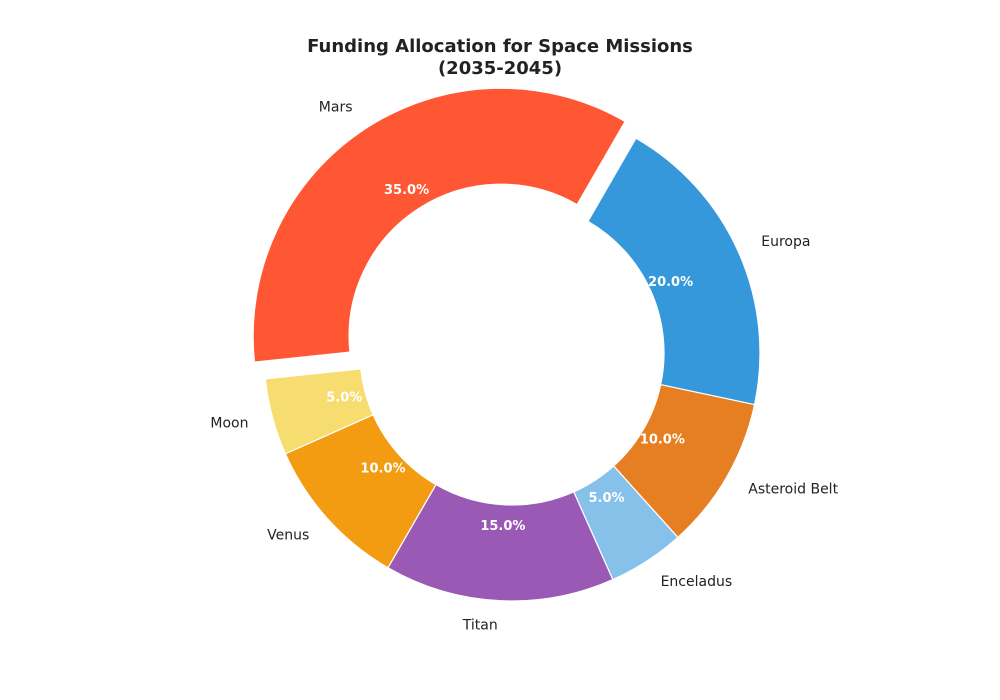 The width and height of the screenshot is (1000, 700). I want to click on chart-title-line2: (2035-2045), so click(500, 68).